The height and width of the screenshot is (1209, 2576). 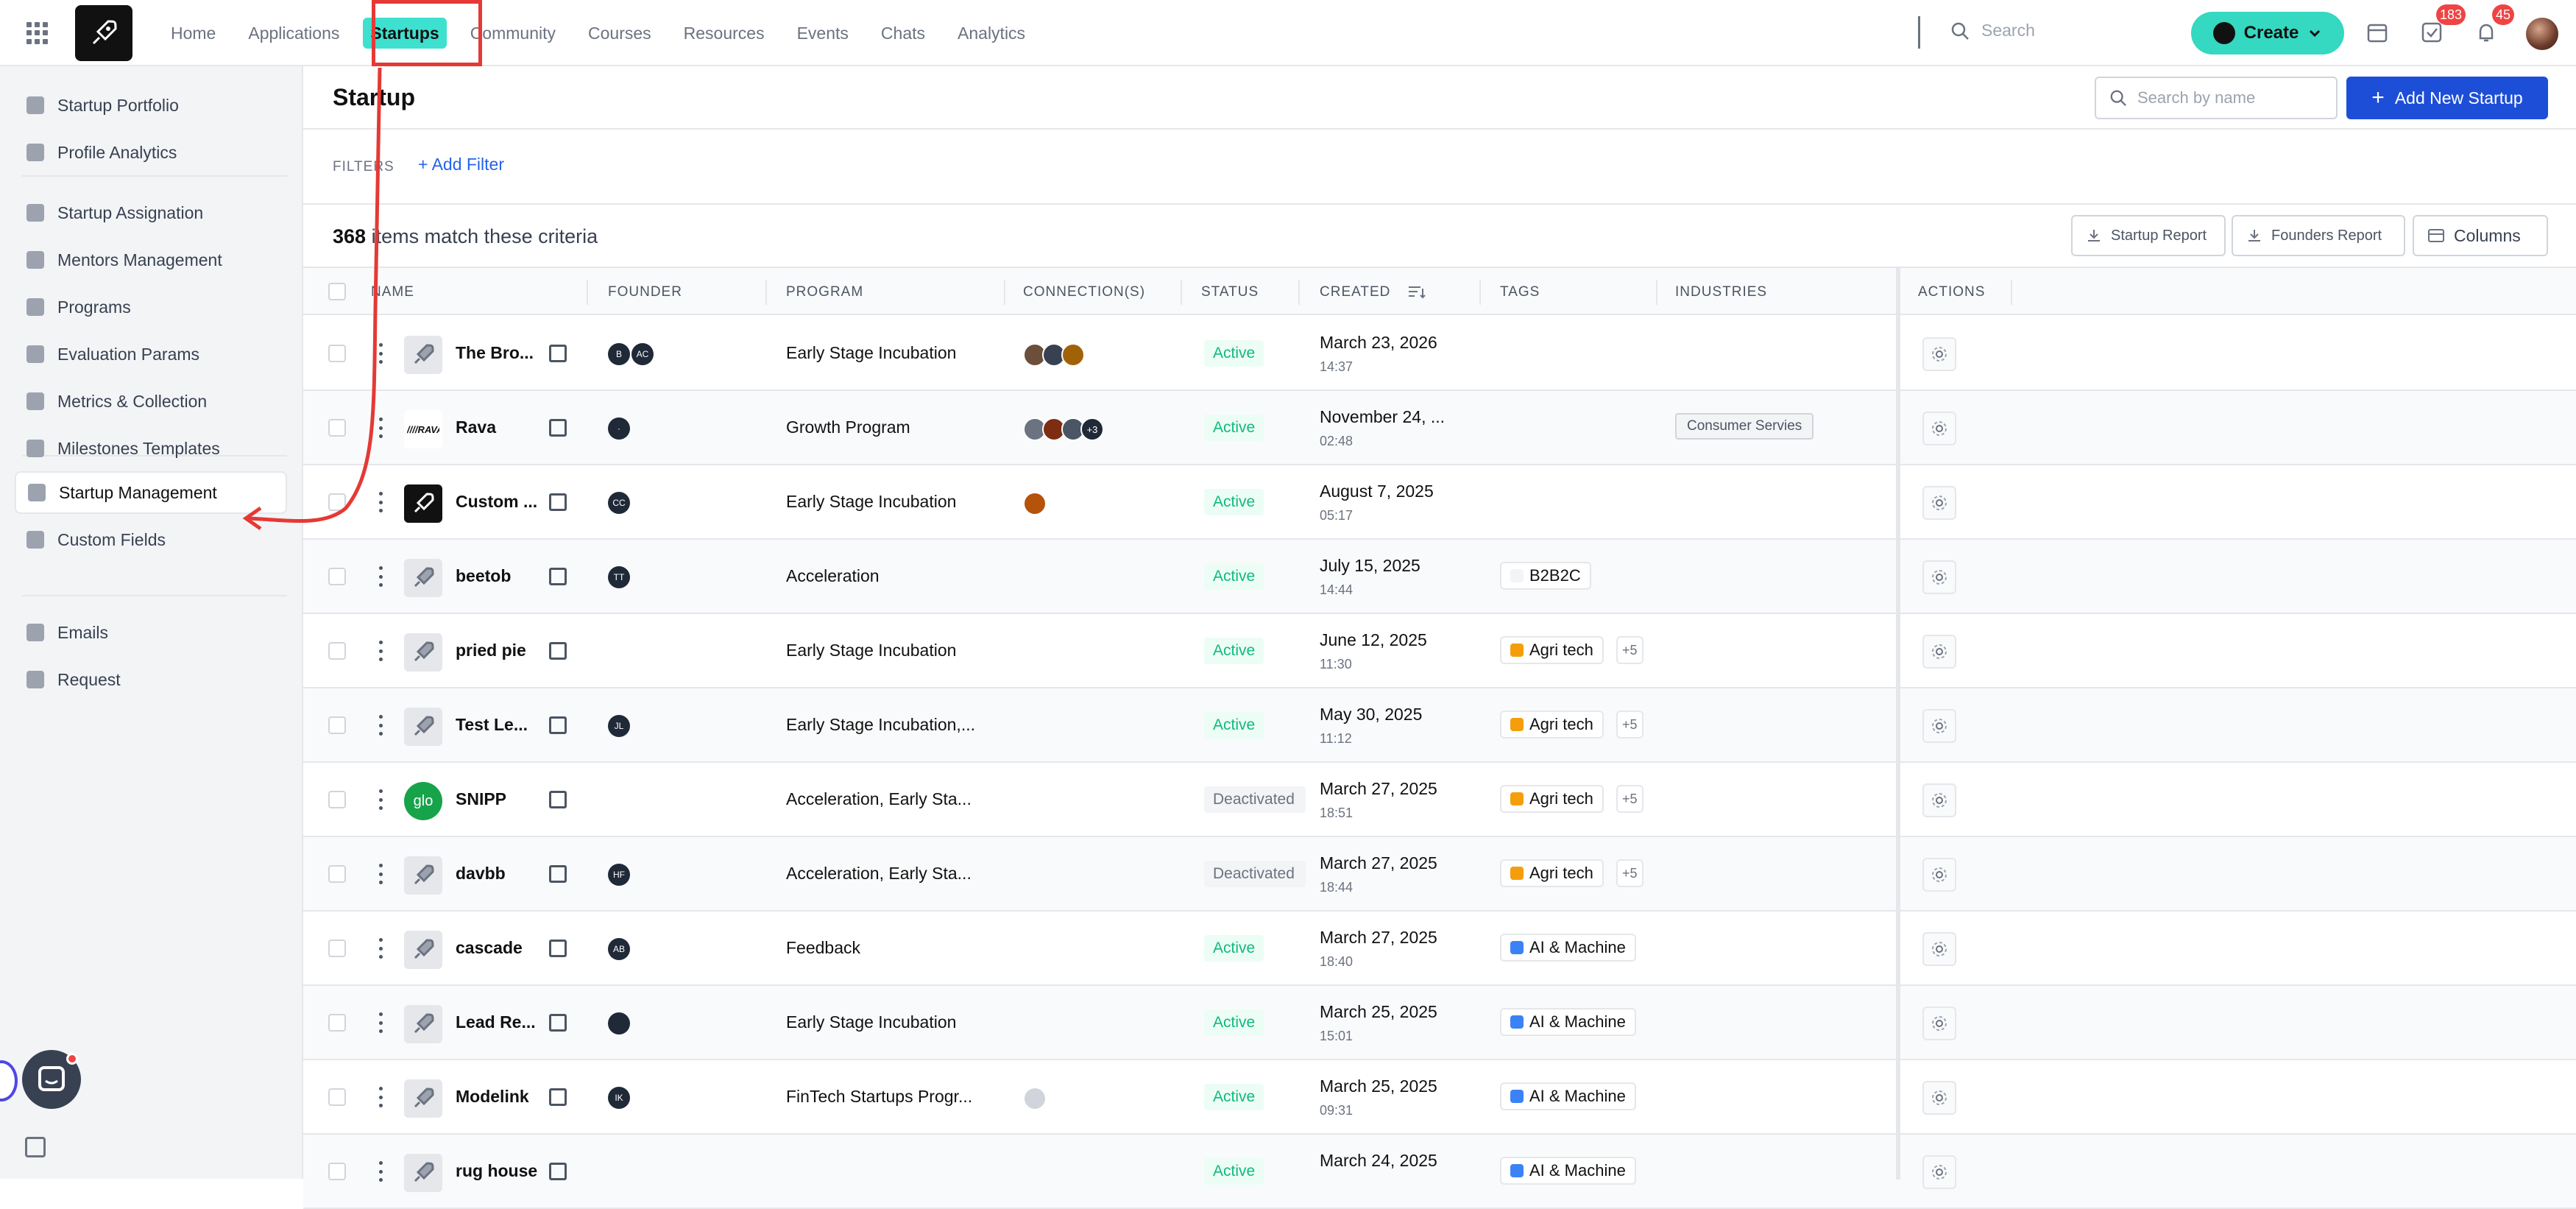 What do you see at coordinates (1721, 292) in the screenshot?
I see `header-industries: INDUSTRIES` at bounding box center [1721, 292].